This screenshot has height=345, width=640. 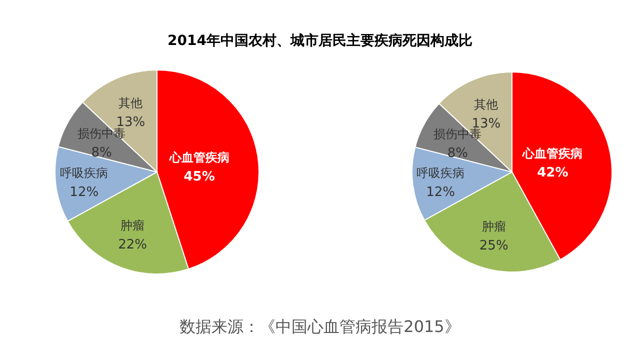 What do you see at coordinates (320, 40) in the screenshot?
I see `text: 2014年中国农村、城市居民主要疾病死因构成比` at bounding box center [320, 40].